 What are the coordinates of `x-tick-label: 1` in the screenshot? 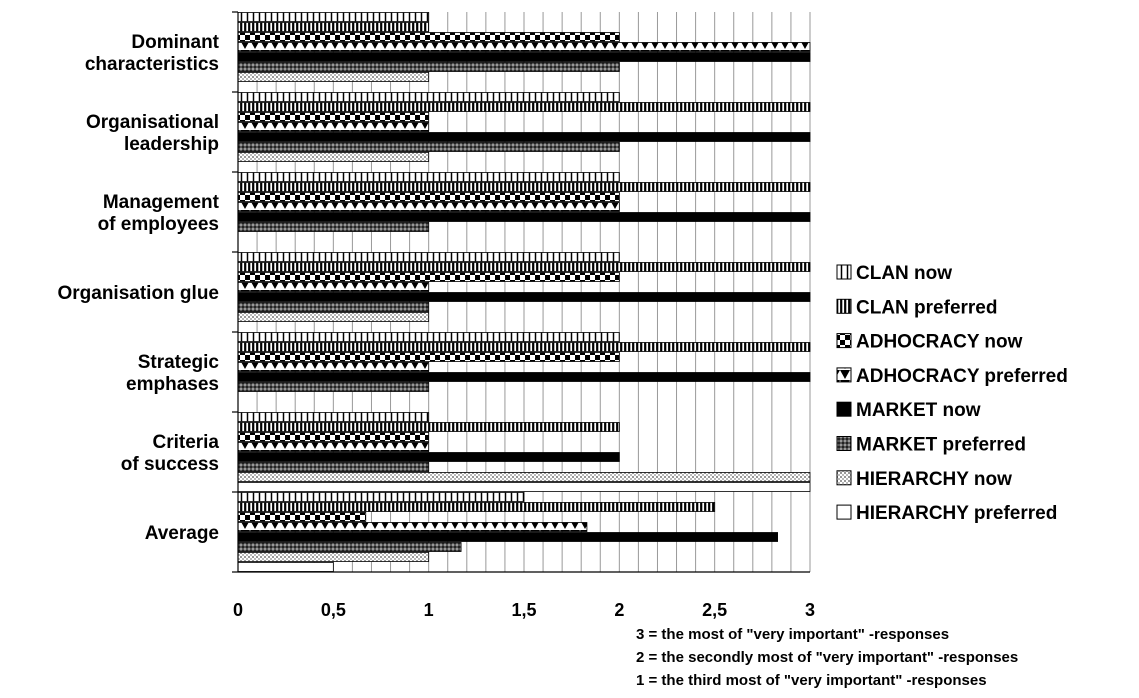 It's located at (429, 610).